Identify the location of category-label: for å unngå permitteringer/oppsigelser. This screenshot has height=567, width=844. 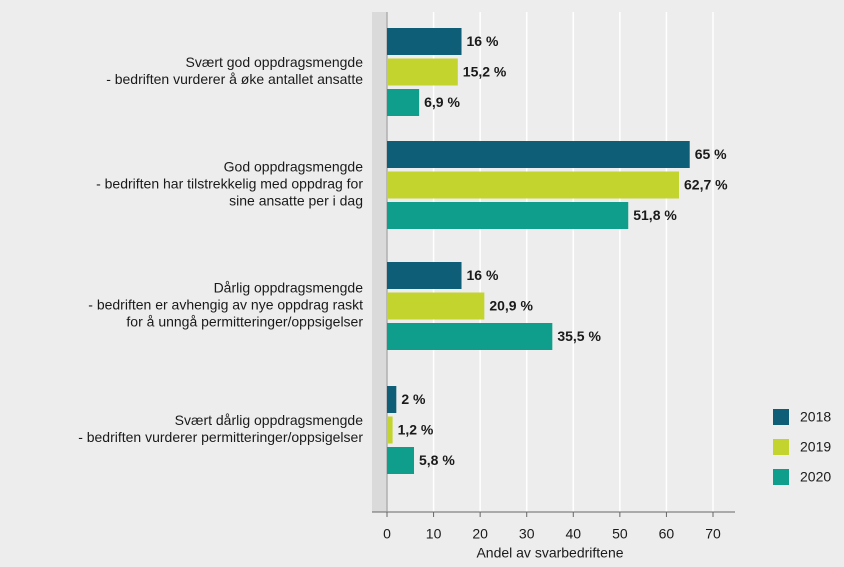
(244, 322).